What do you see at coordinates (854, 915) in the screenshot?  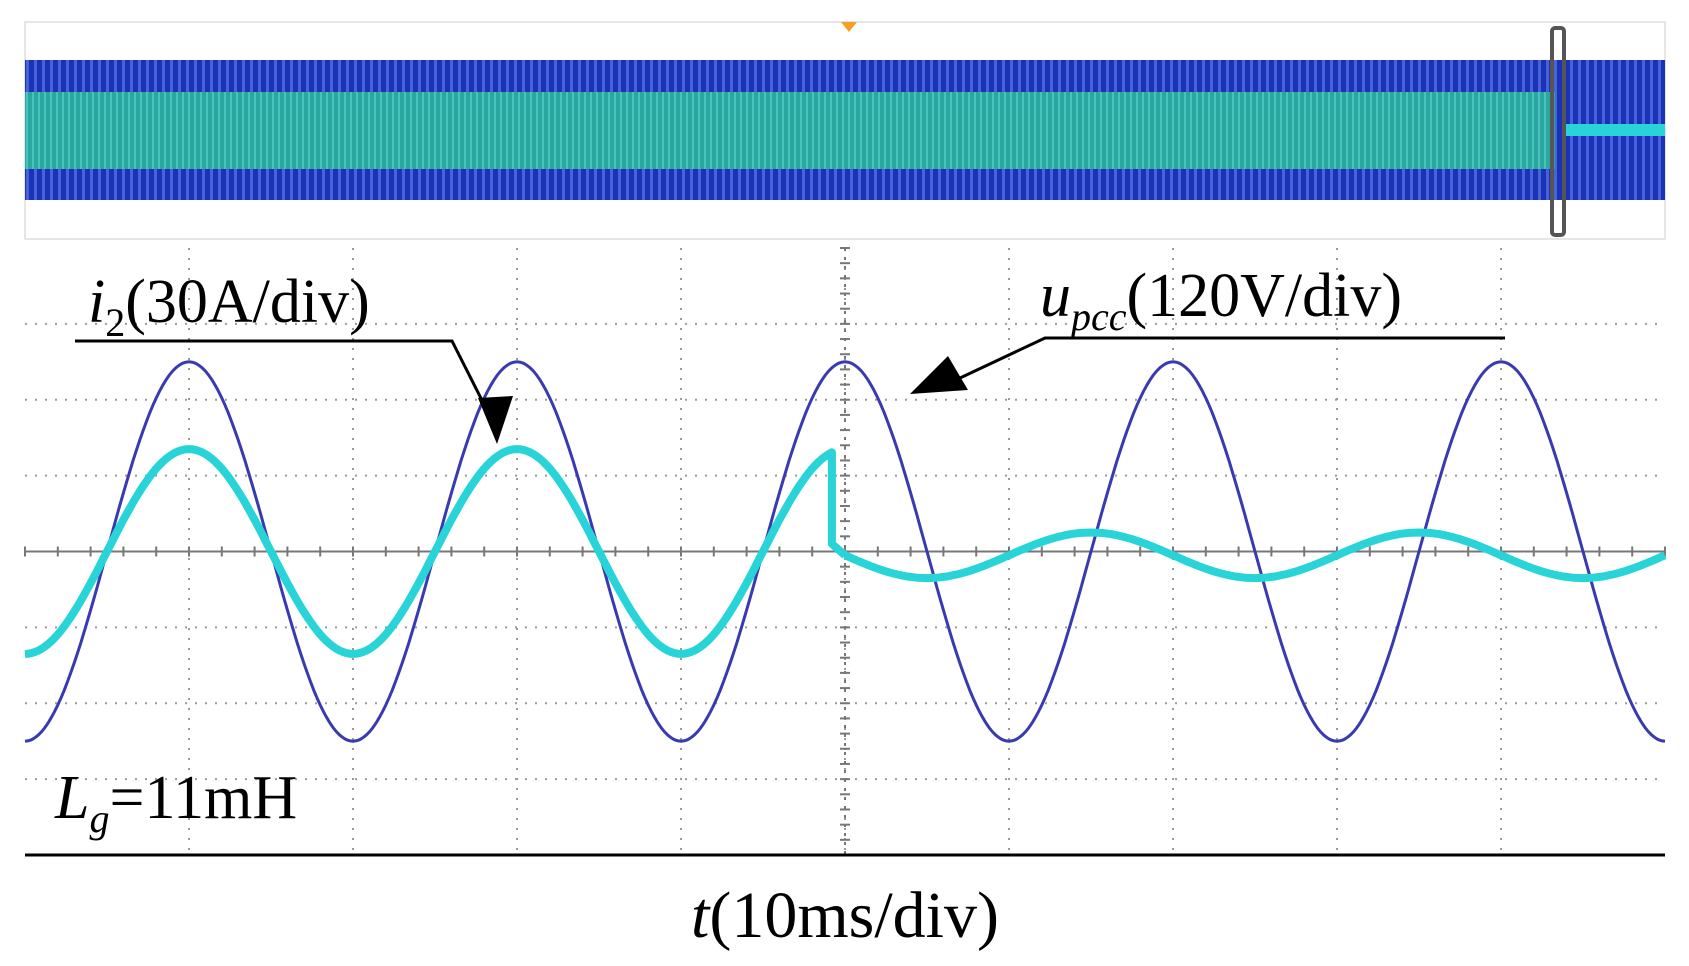 I see `time-scale: (10ms/div)` at bounding box center [854, 915].